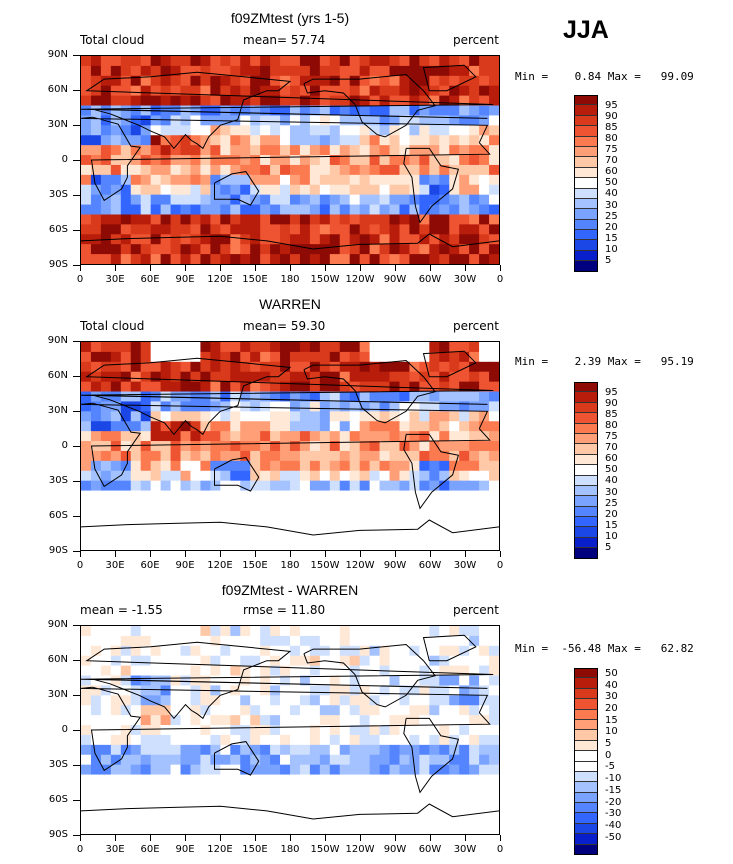 Image resolution: width=733 pixels, height=864 pixels. Describe the element at coordinates (80, 565) in the screenshot. I see `x-tick-label: 0` at that location.